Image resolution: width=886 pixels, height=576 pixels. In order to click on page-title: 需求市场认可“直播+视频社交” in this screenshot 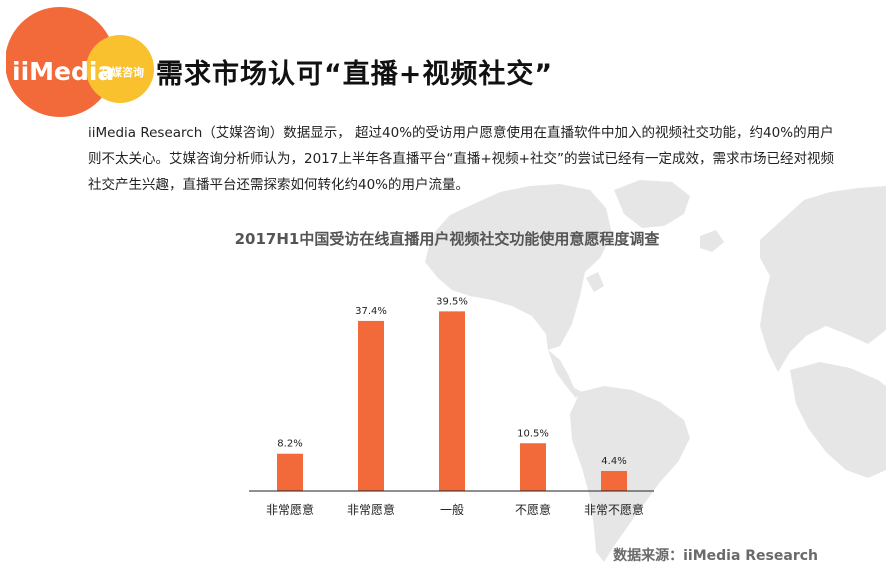, I will do `click(355, 74)`.